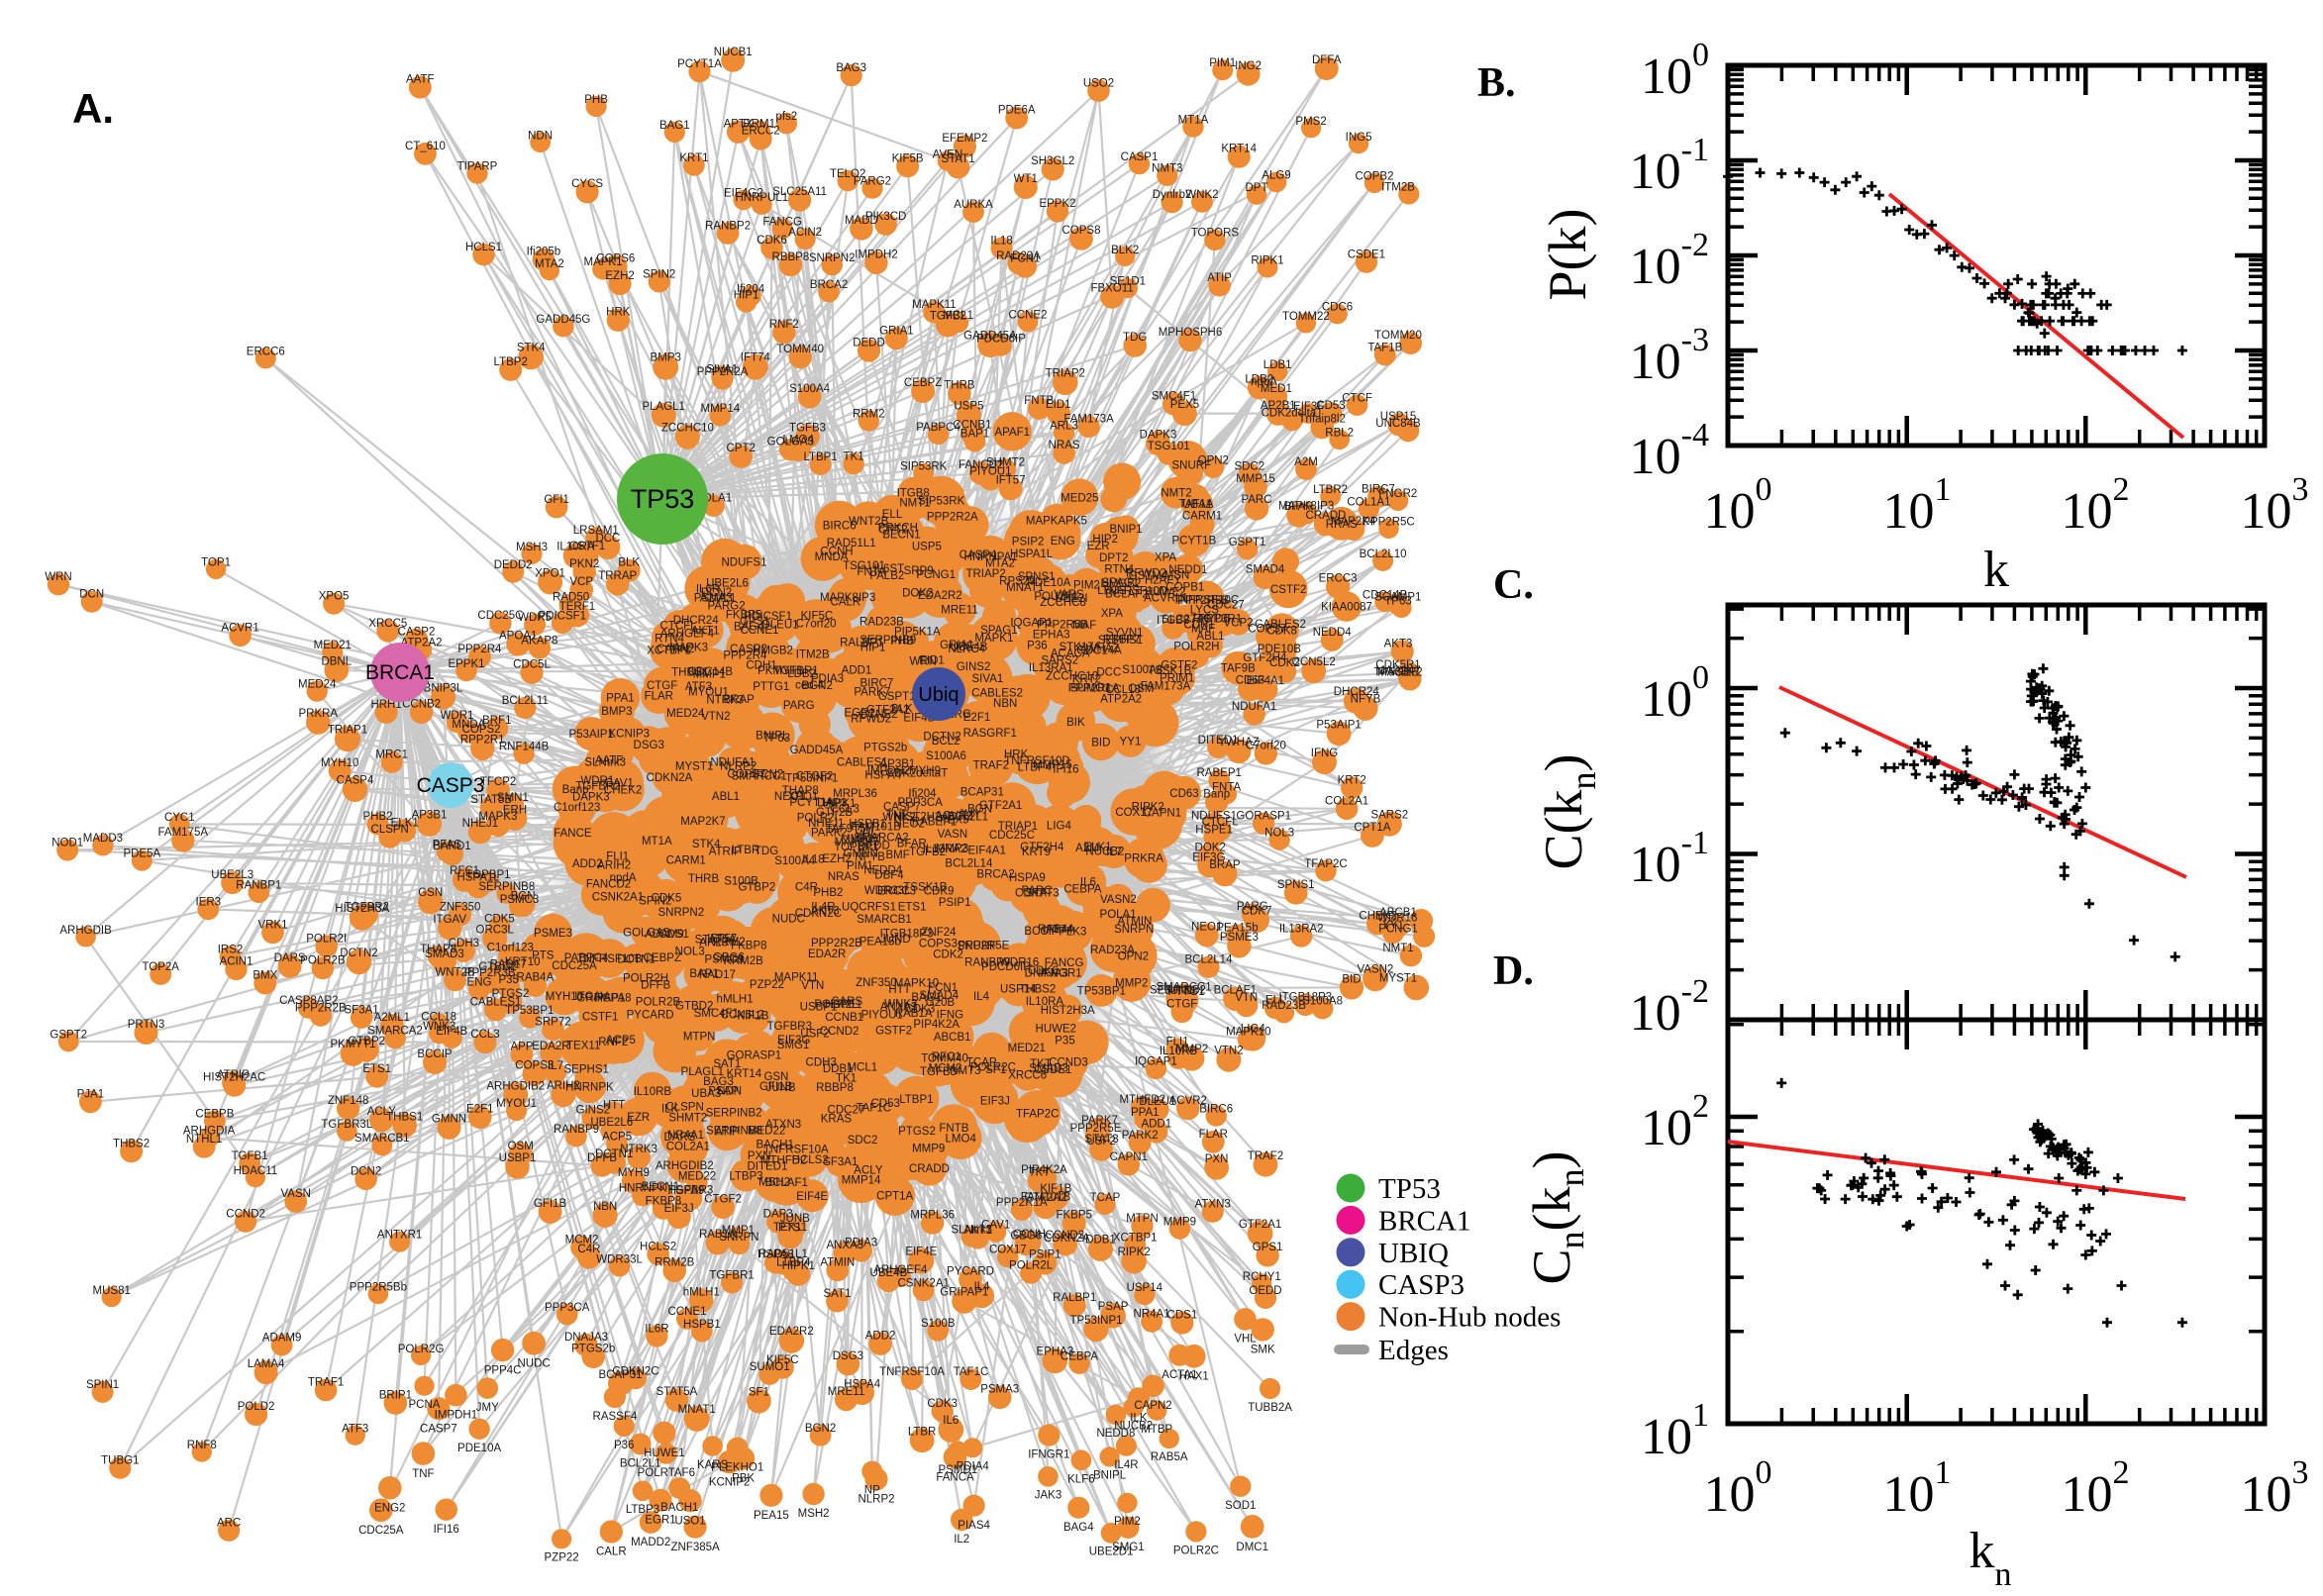 This screenshot has height=1596, width=2323. What do you see at coordinates (1213, 1135) in the screenshot?
I see `svg-text: FLAR` at bounding box center [1213, 1135].